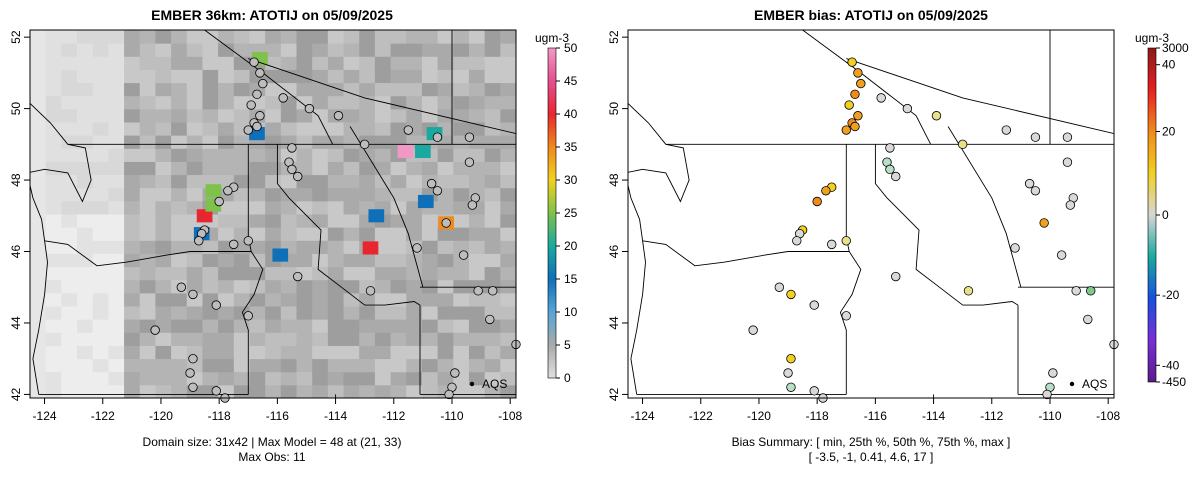 Image resolution: width=1200 pixels, height=479 pixels. I want to click on left-colorbar: ugm-3 0 5 10 15 20 25 30 35 40 45 50, so click(556, 208).